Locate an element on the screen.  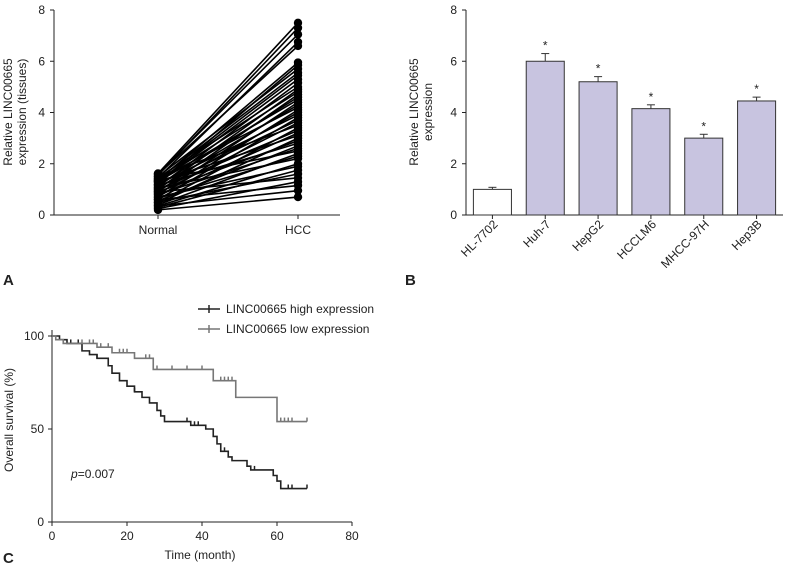
panel-c-x-tick-label: 80 is located at coordinates (352, 536).